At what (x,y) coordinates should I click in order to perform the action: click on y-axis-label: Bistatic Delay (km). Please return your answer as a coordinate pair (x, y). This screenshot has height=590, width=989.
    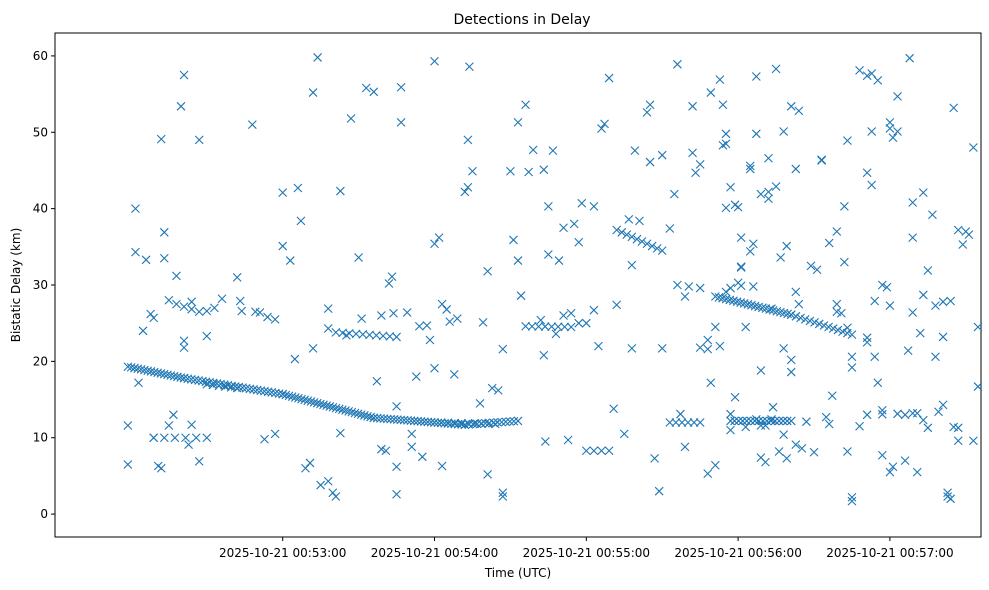
    Looking at the image, I should click on (16, 285).